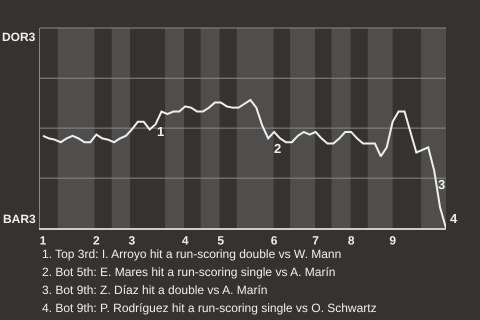  What do you see at coordinates (454, 218) in the screenshot?
I see `text: 4` at bounding box center [454, 218].